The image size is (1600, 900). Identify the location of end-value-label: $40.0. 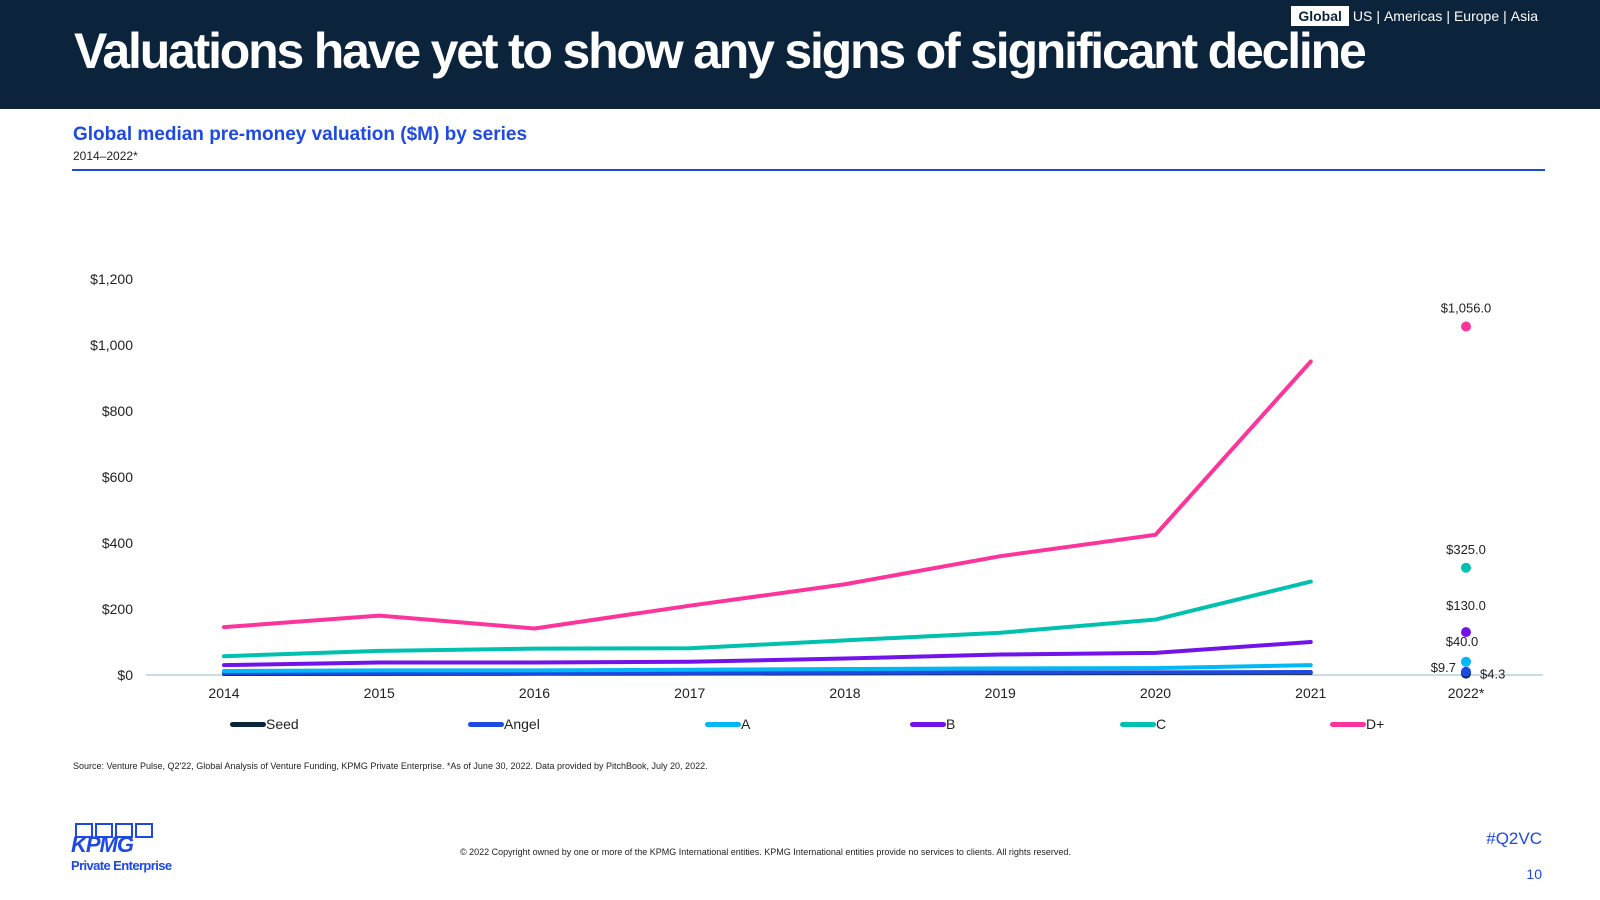
(1462, 641).